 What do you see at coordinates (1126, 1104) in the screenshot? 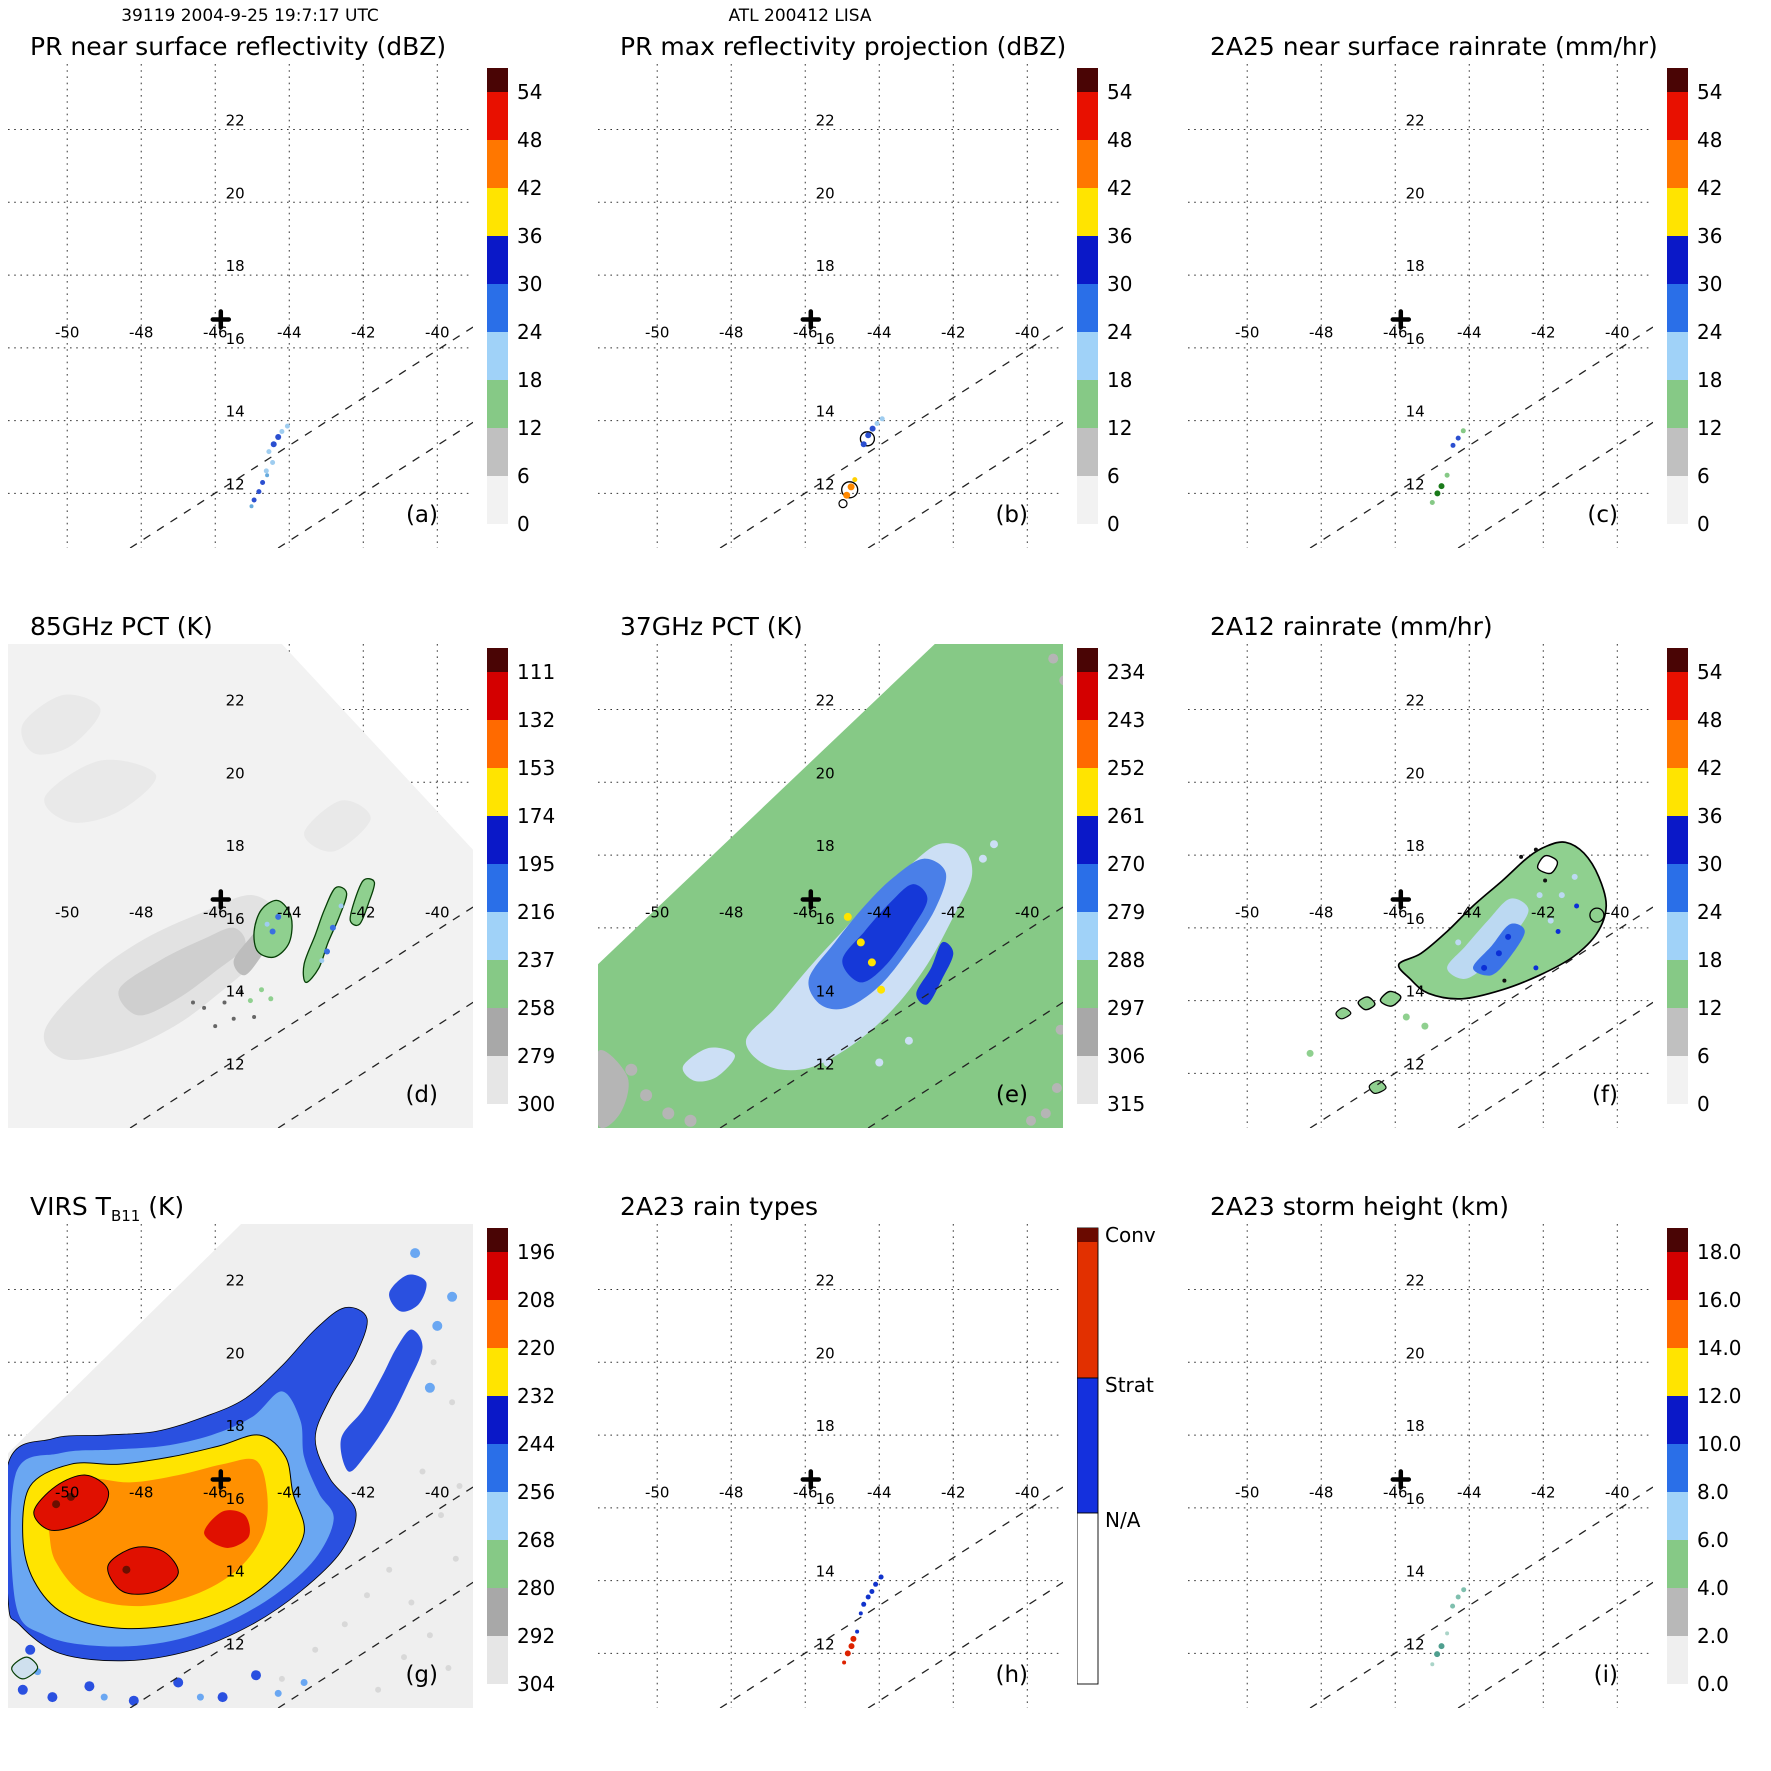
I see `colorbar-tick-label: 315` at bounding box center [1126, 1104].